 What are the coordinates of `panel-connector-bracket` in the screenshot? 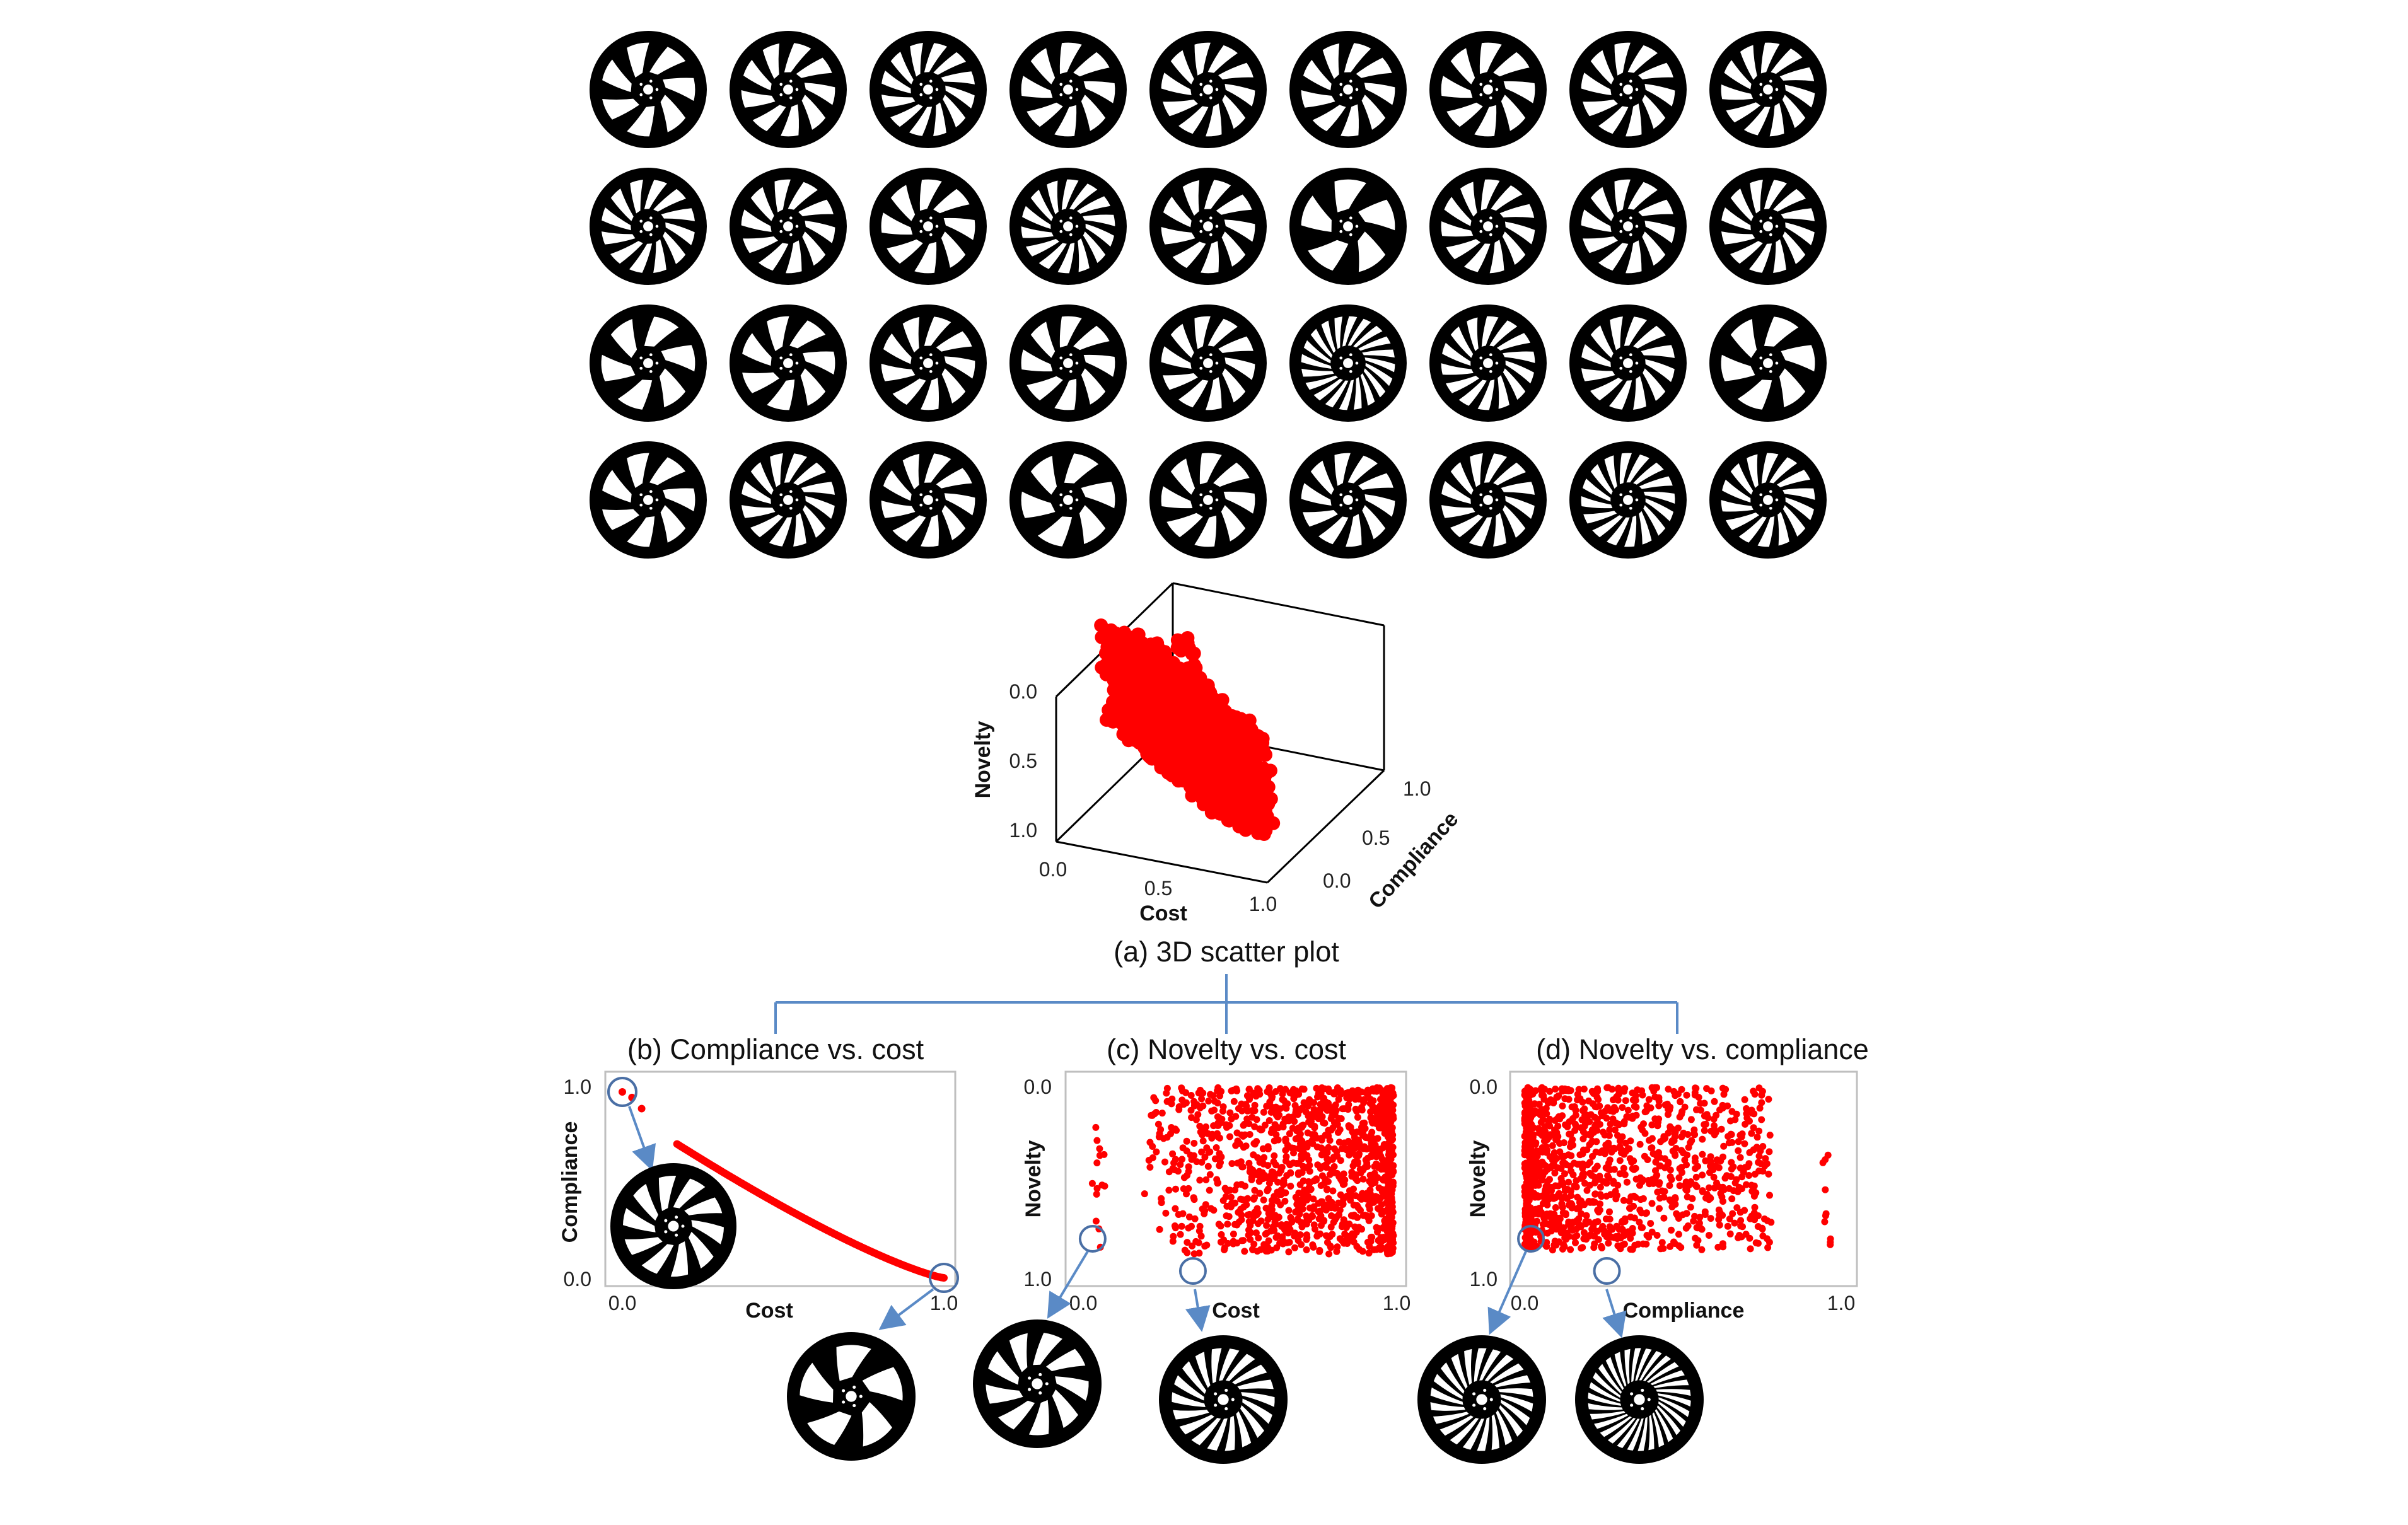 It's located at (1226, 1004).